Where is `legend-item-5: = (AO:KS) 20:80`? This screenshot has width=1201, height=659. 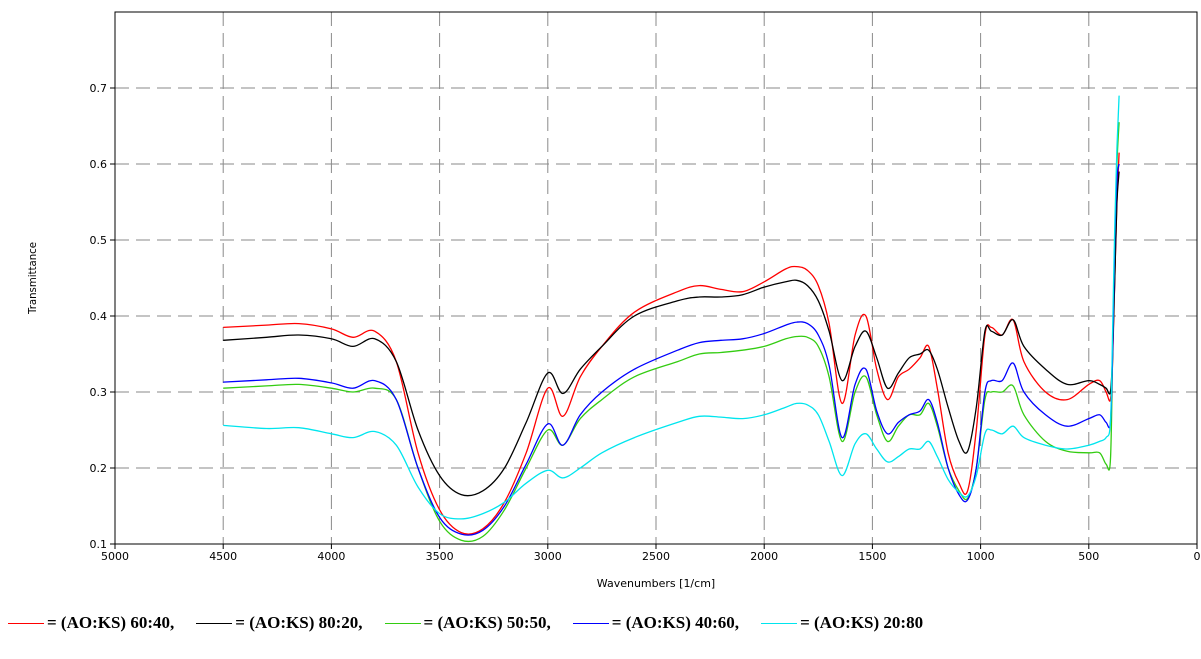 legend-item-5: = (AO:KS) 20:80 is located at coordinates (842, 623).